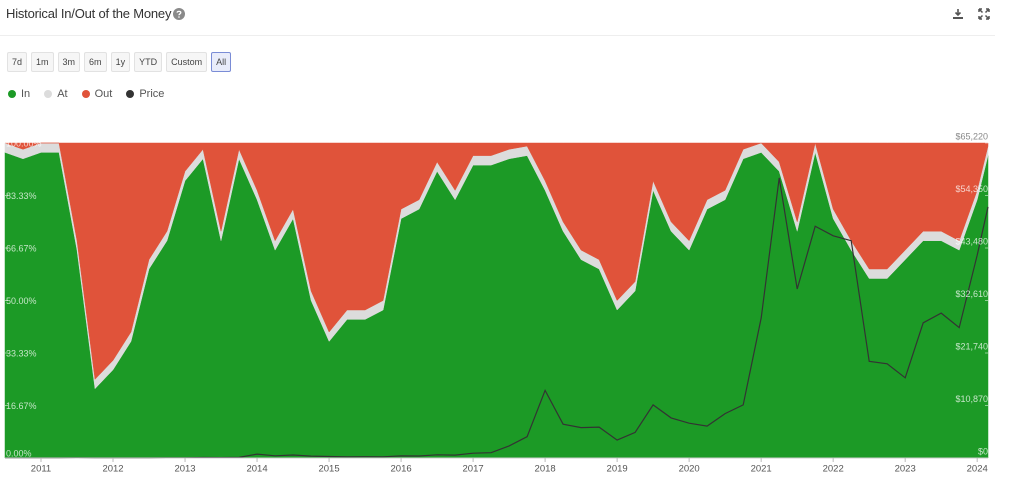  I want to click on y2-tick-label: $21,740, so click(971, 346).